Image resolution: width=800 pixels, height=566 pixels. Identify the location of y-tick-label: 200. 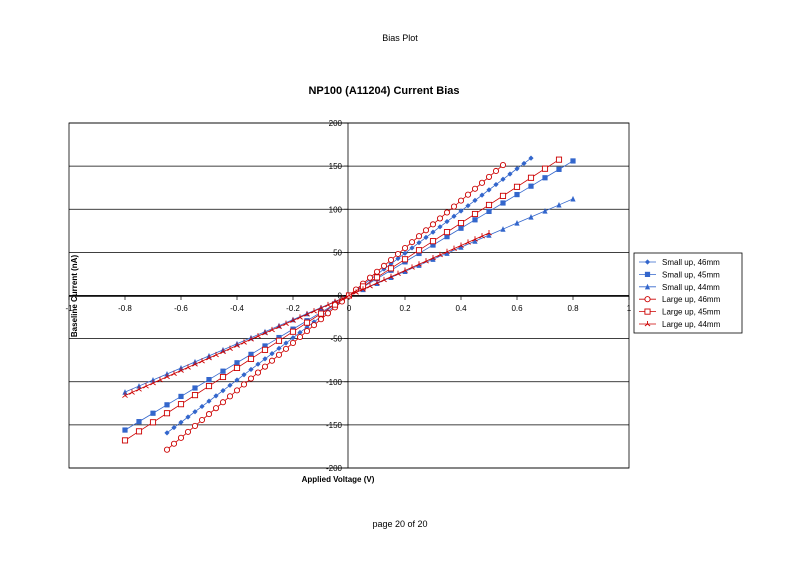
(336, 123).